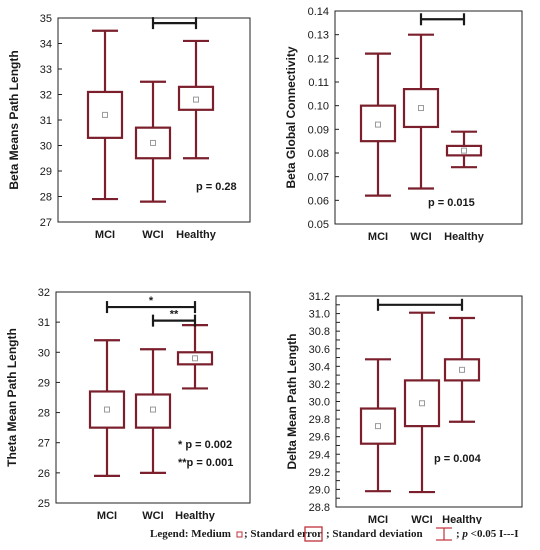 The image size is (540, 550). What do you see at coordinates (318, 201) in the screenshot?
I see `y-tick-label: 0.06` at bounding box center [318, 201].